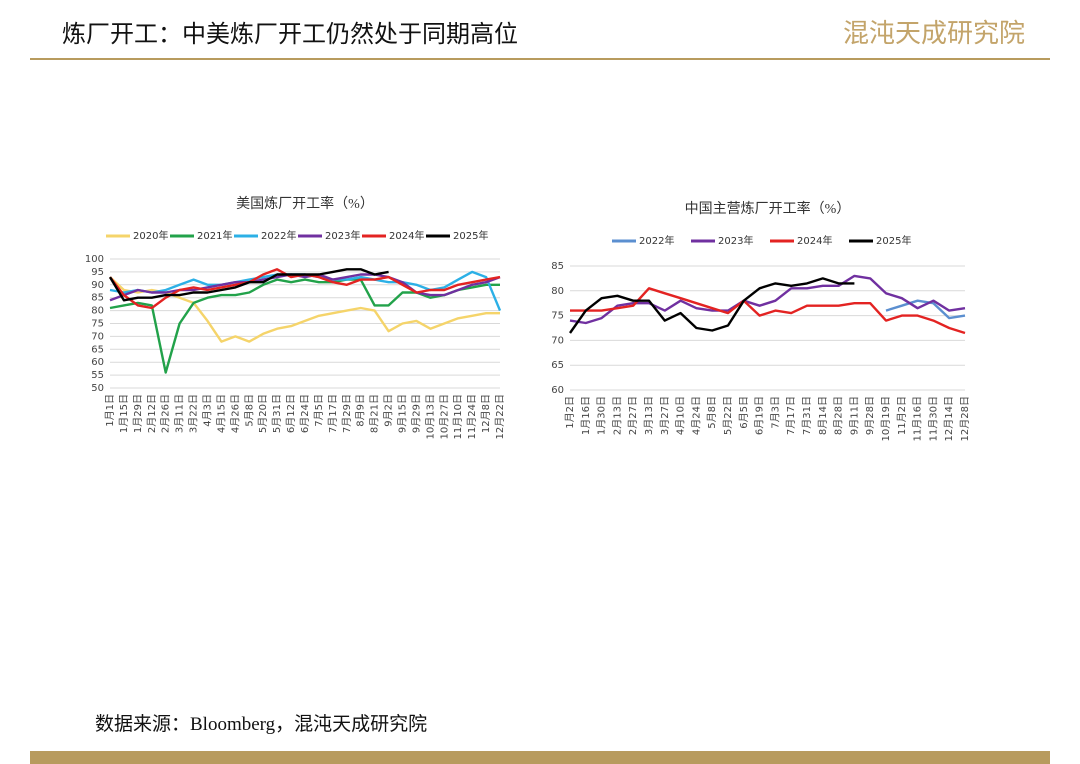  What do you see at coordinates (949, 418) in the screenshot?
I see `x-tick-label: 12月14日` at bounding box center [949, 418].